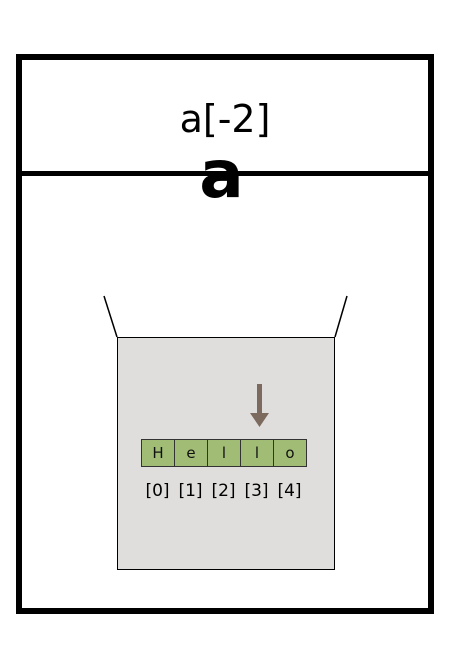  I want to click on array-index-label: [2], so click(223, 491).